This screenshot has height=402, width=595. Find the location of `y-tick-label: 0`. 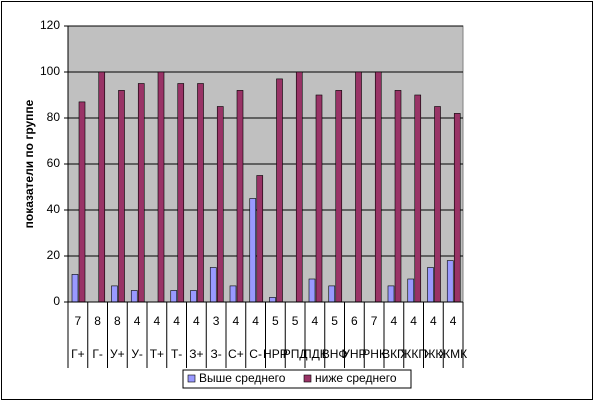

y-tick-label: 0 is located at coordinates (56, 301).